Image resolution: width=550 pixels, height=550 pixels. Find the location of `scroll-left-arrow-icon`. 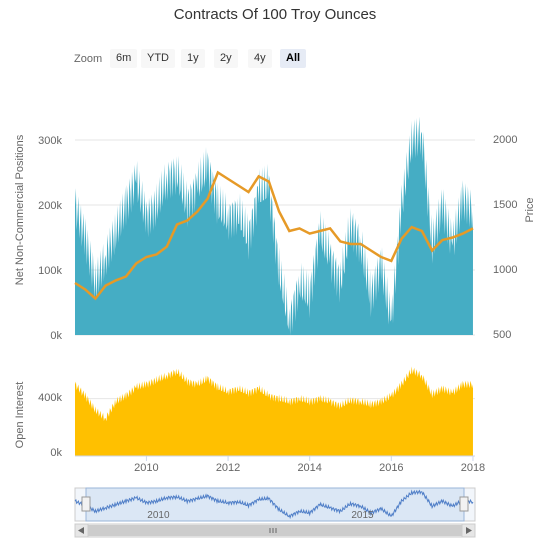

scroll-left-arrow-icon is located at coordinates (81, 530).